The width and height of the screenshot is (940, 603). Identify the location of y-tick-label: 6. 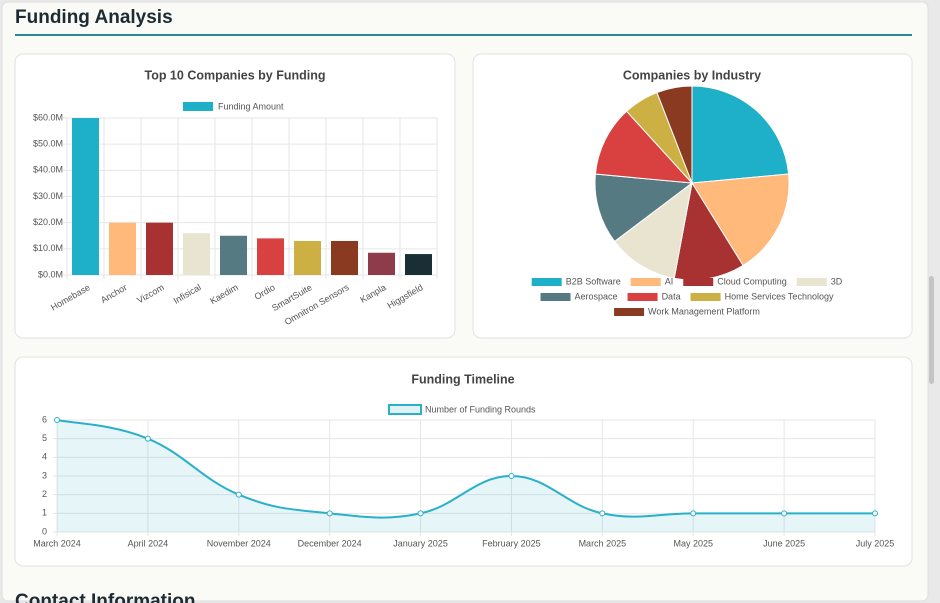
(44, 419).